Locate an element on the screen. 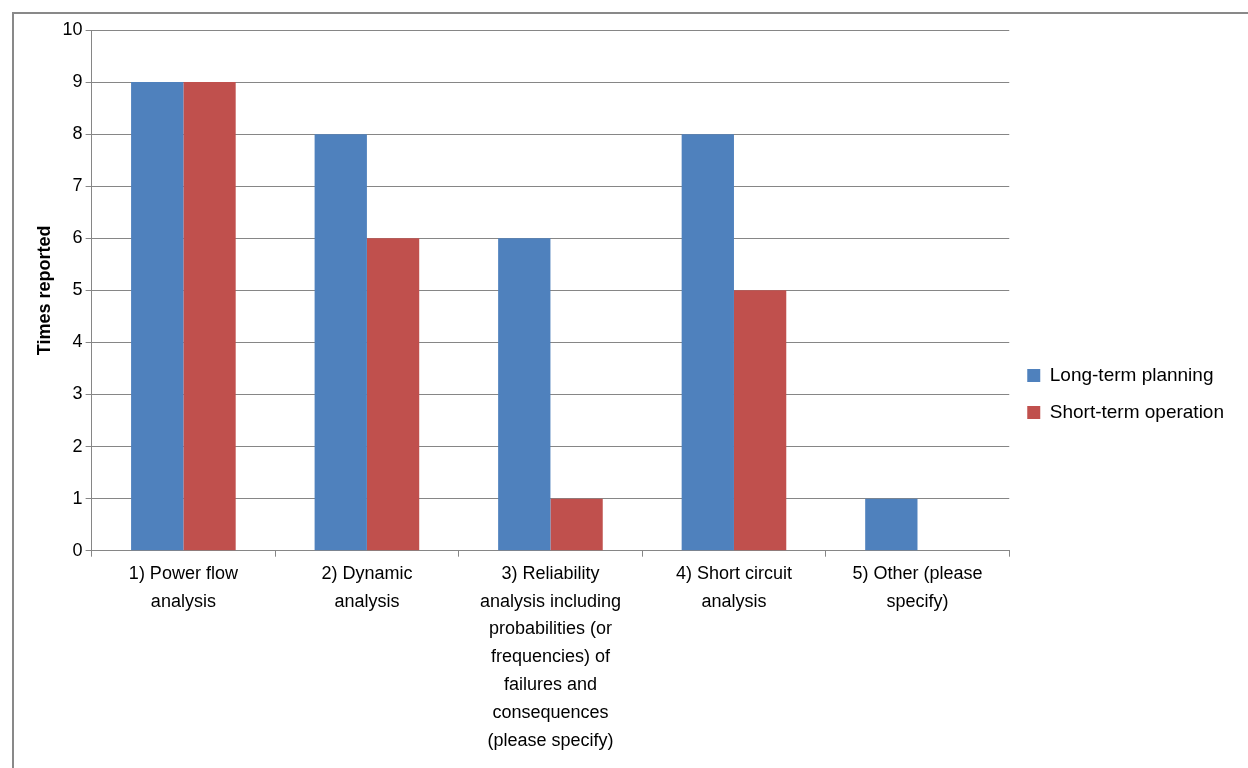  y-tick-label: 5 is located at coordinates (77, 289).